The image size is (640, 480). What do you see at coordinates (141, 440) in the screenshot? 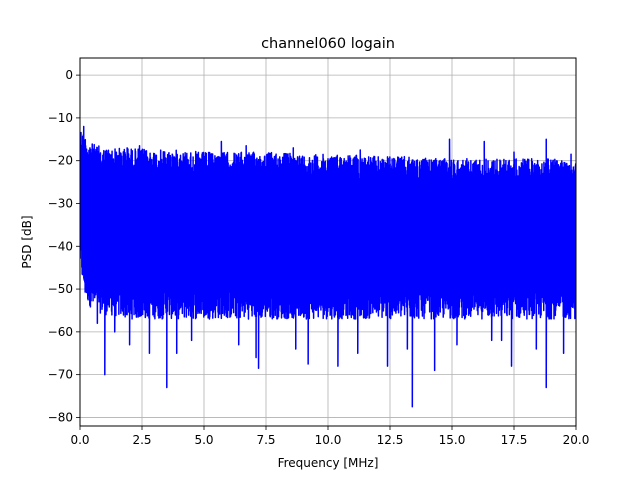
I see `x-tick-label: 2.5` at bounding box center [141, 440].